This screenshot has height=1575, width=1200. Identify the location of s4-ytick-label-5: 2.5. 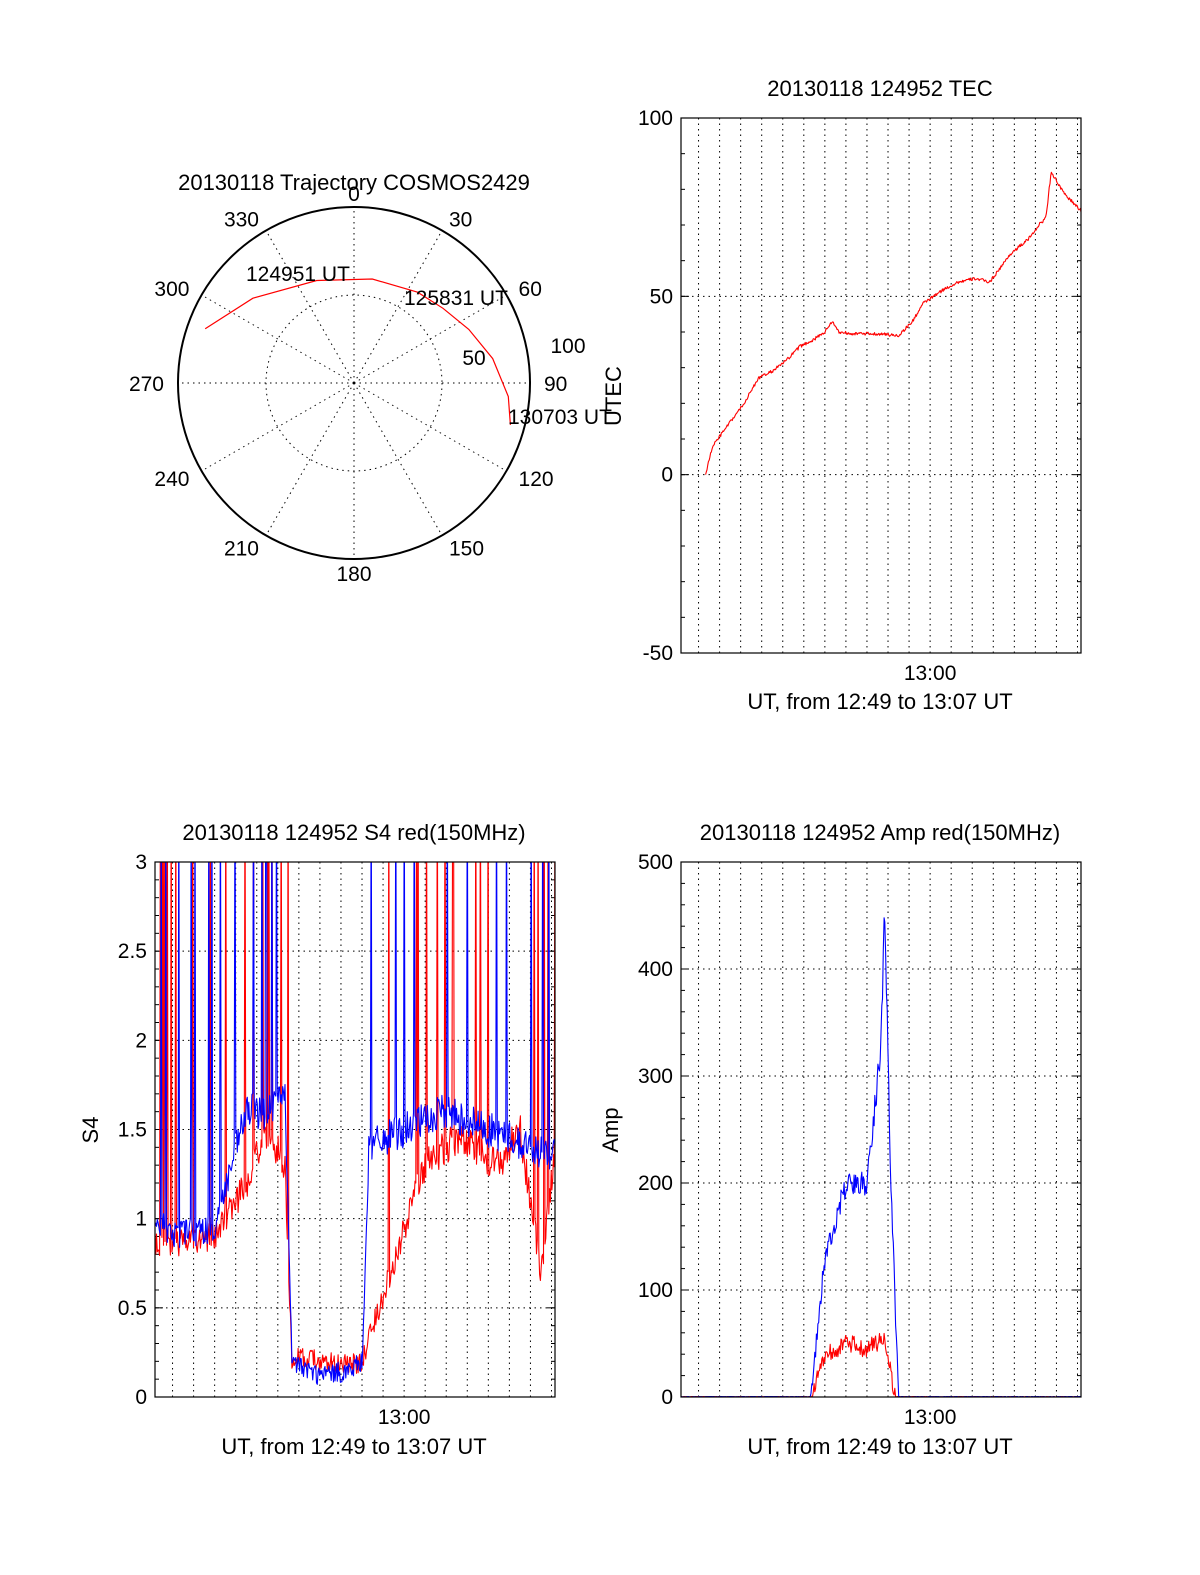
(132, 951).